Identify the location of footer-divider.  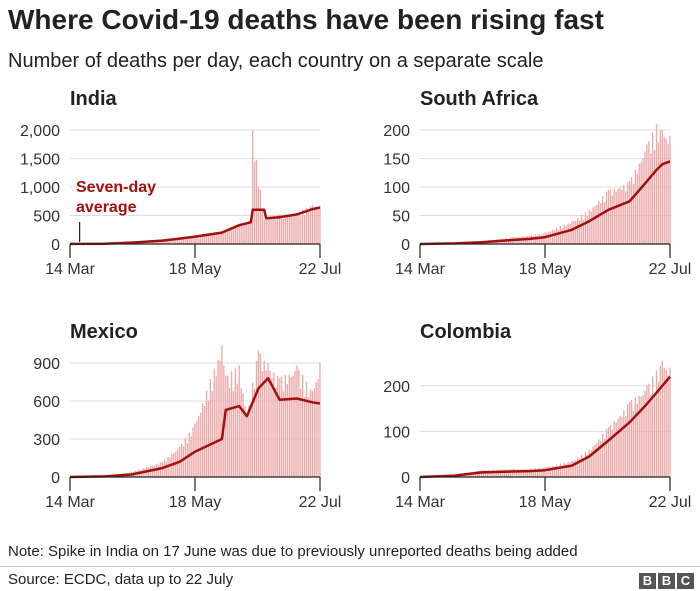
(350, 566).